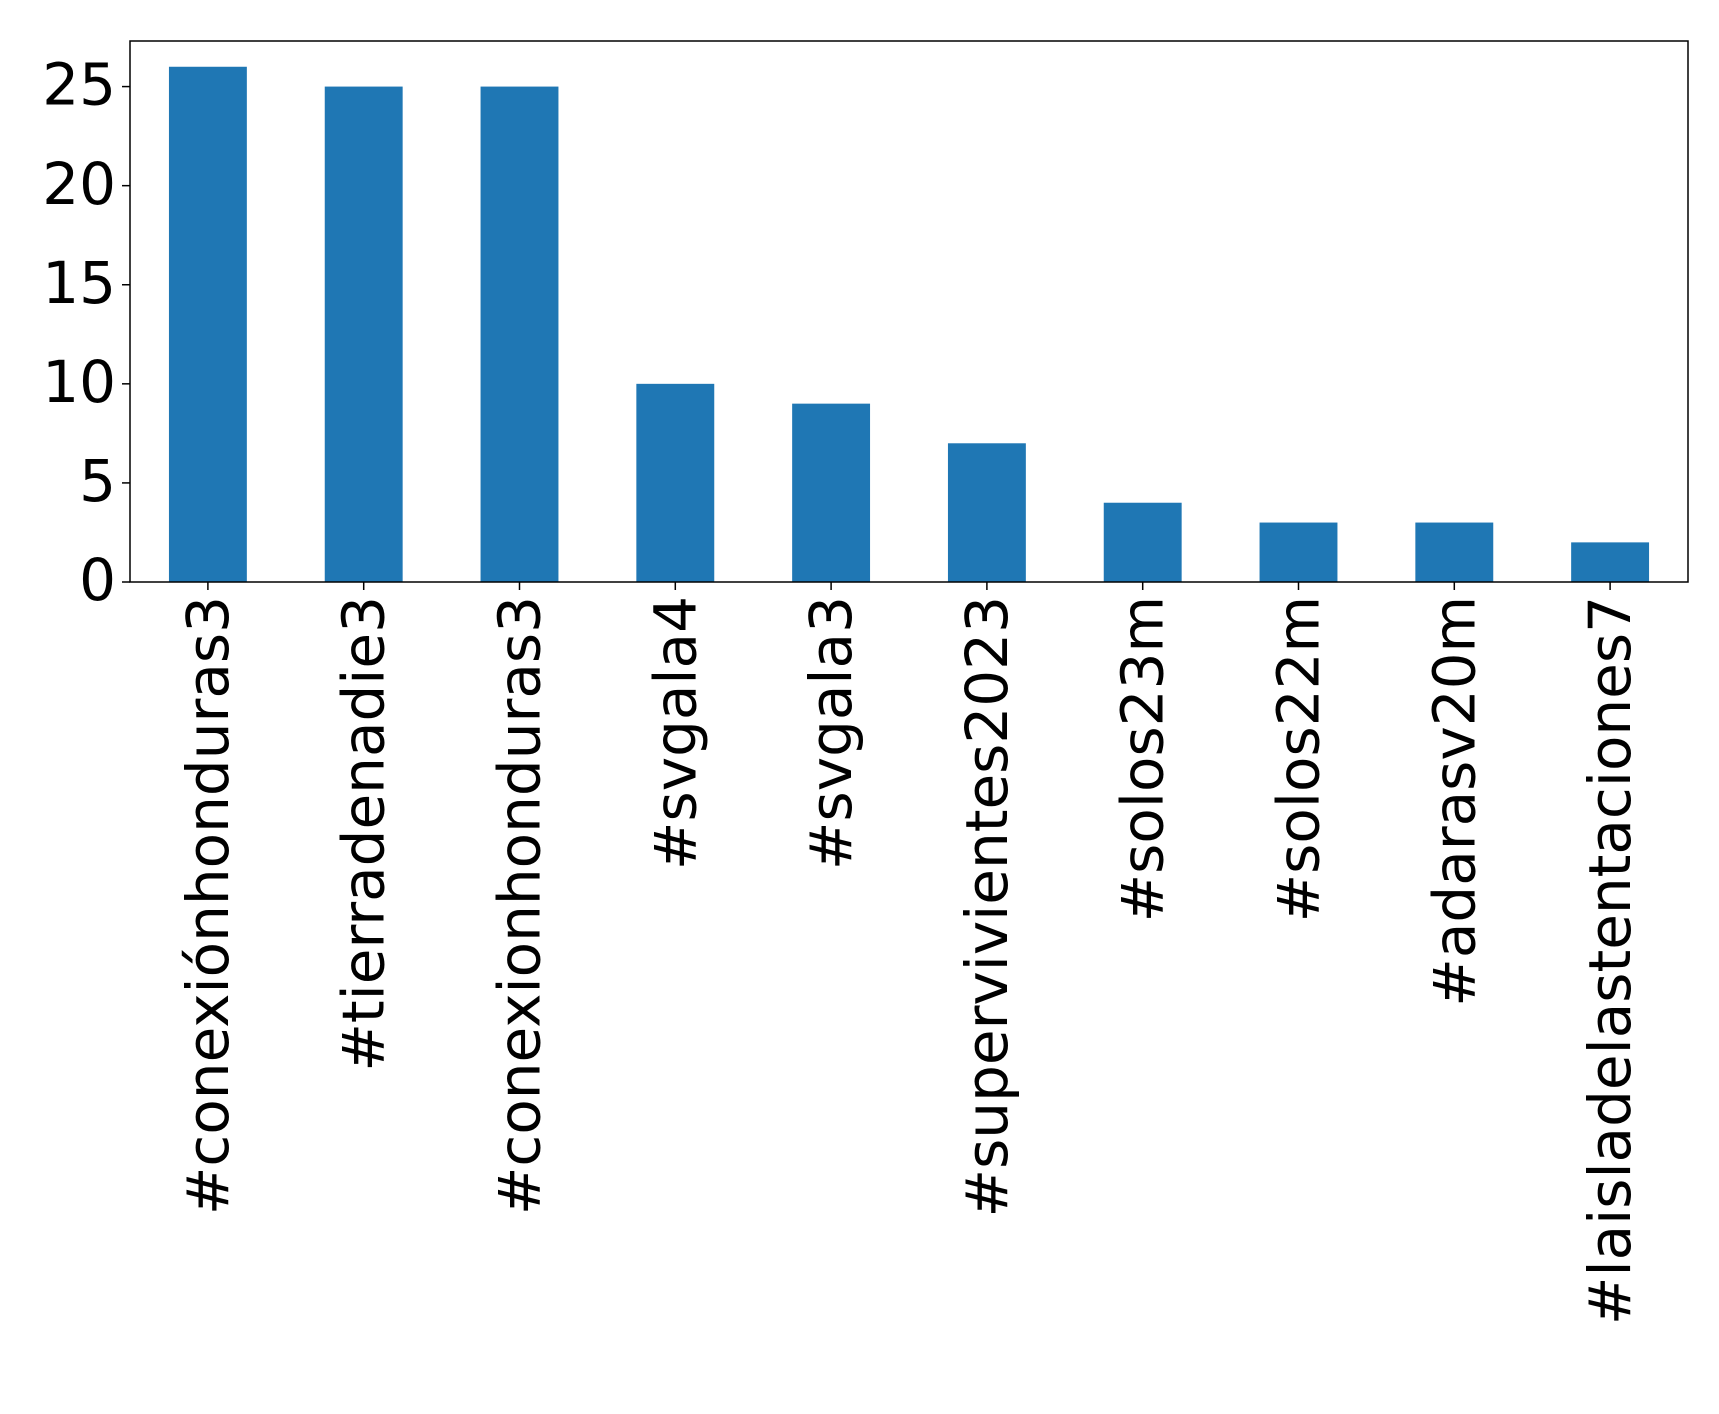 The width and height of the screenshot is (1719, 1414). Describe the element at coordinates (1454, 801) in the screenshot. I see `x-tick-label: #adarasv20m` at that location.